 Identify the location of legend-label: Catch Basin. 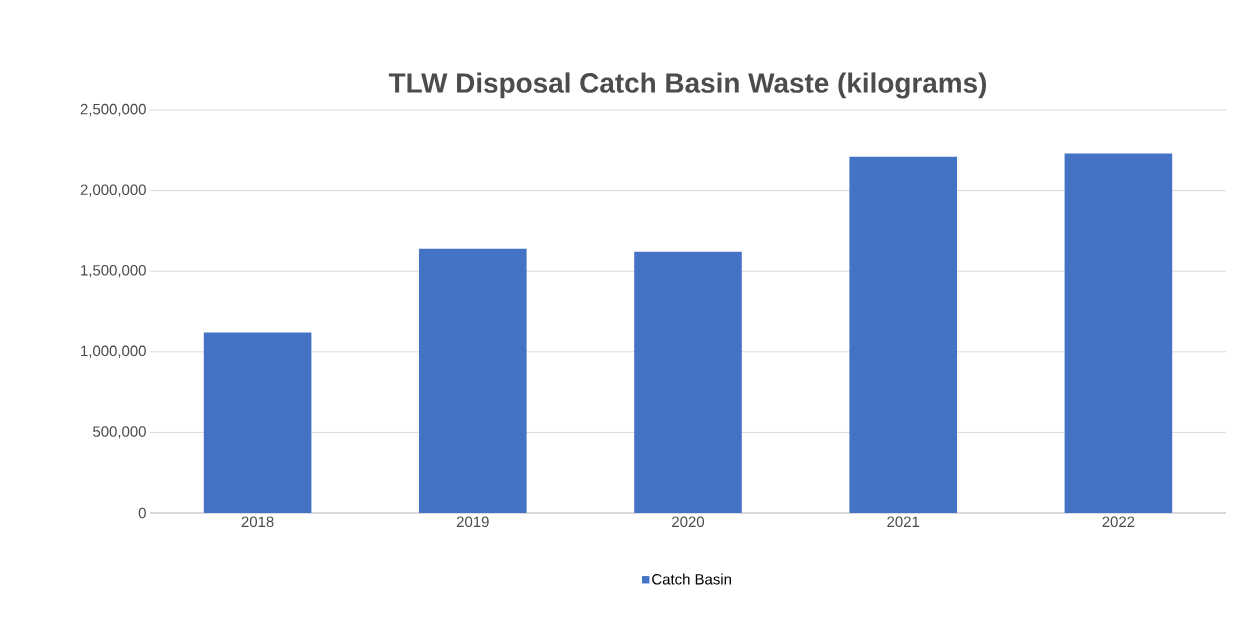
(691, 579).